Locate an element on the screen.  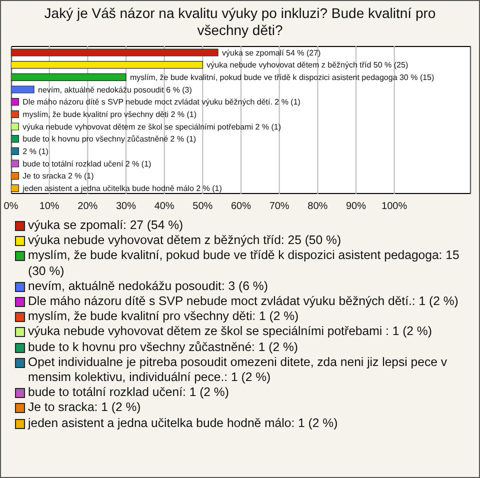
data-label: 2 % (1) is located at coordinates (35, 151).